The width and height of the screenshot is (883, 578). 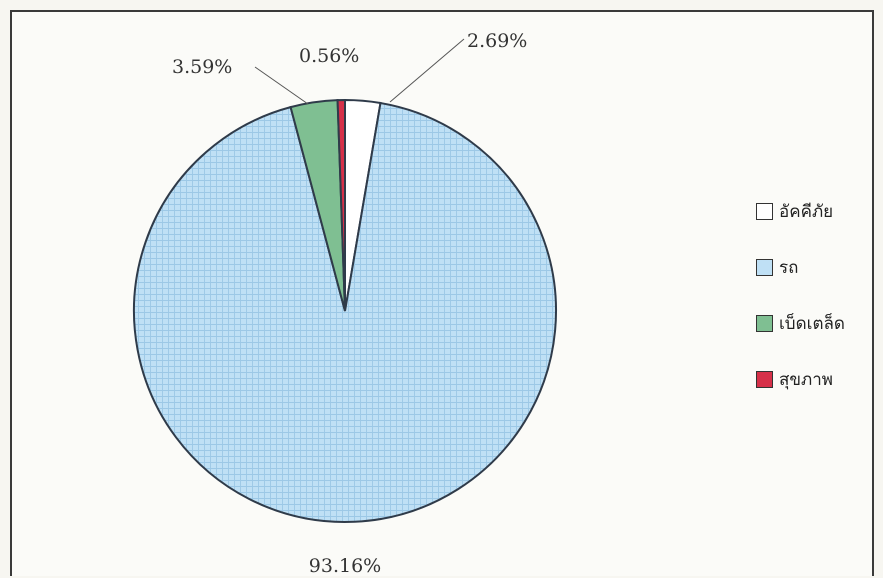 I want to click on value-label-vehicle: 93.16%, so click(x=345, y=566).